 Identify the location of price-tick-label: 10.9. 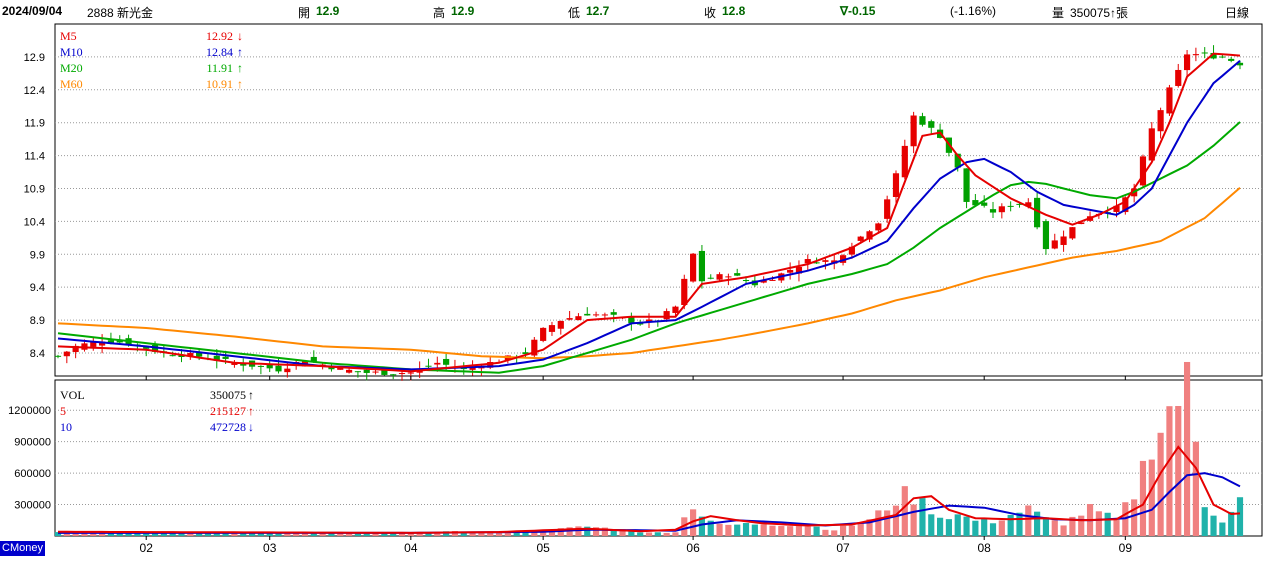
(34, 189).